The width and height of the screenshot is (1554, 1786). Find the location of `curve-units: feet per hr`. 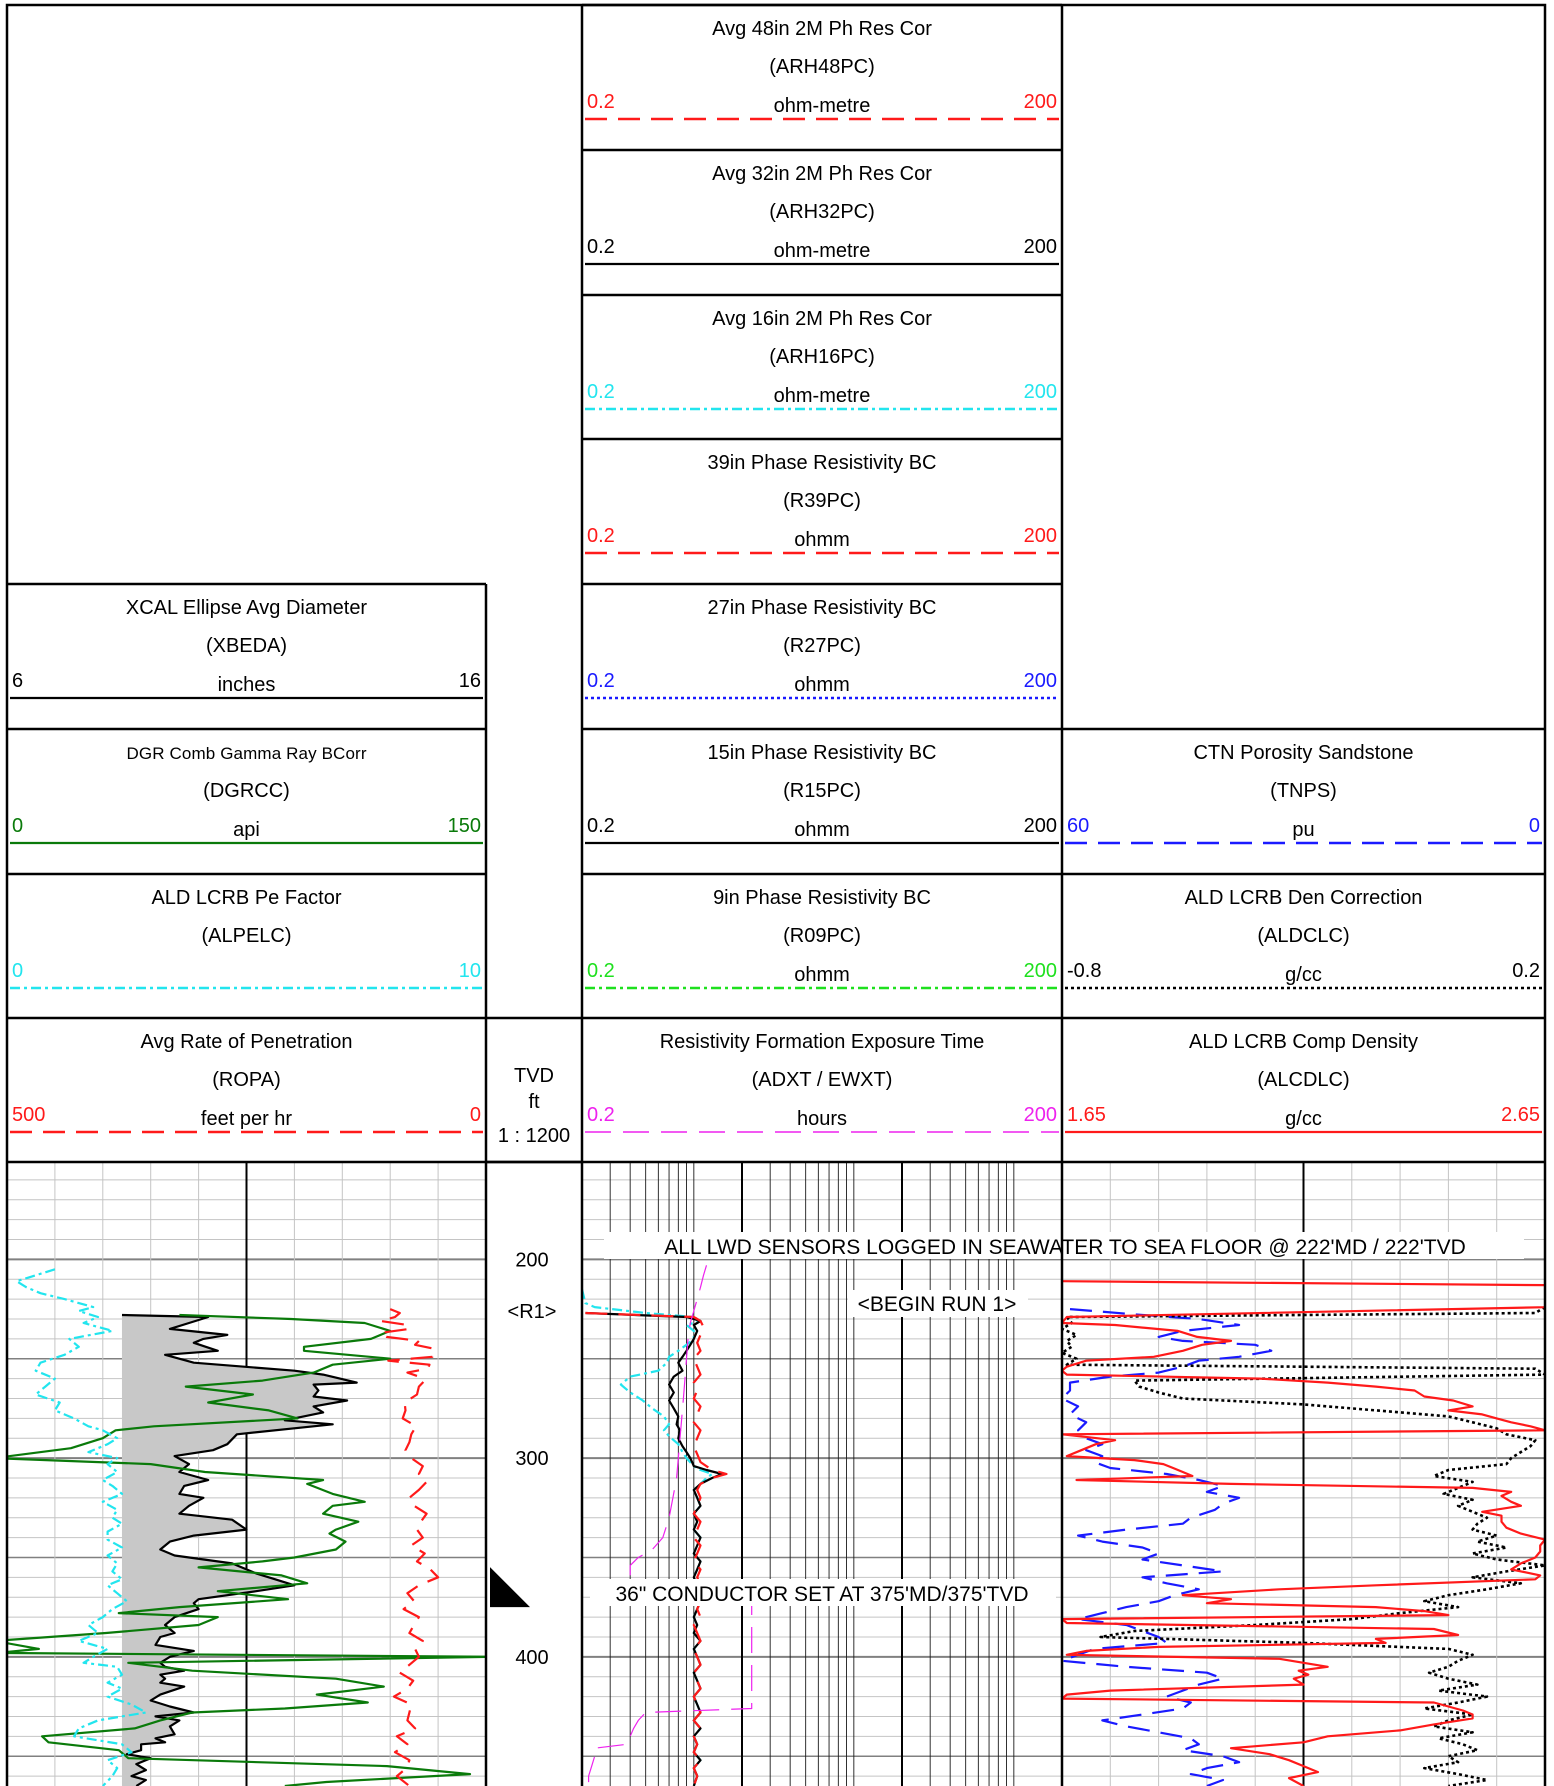

curve-units: feet per hr is located at coordinates (247, 1119).